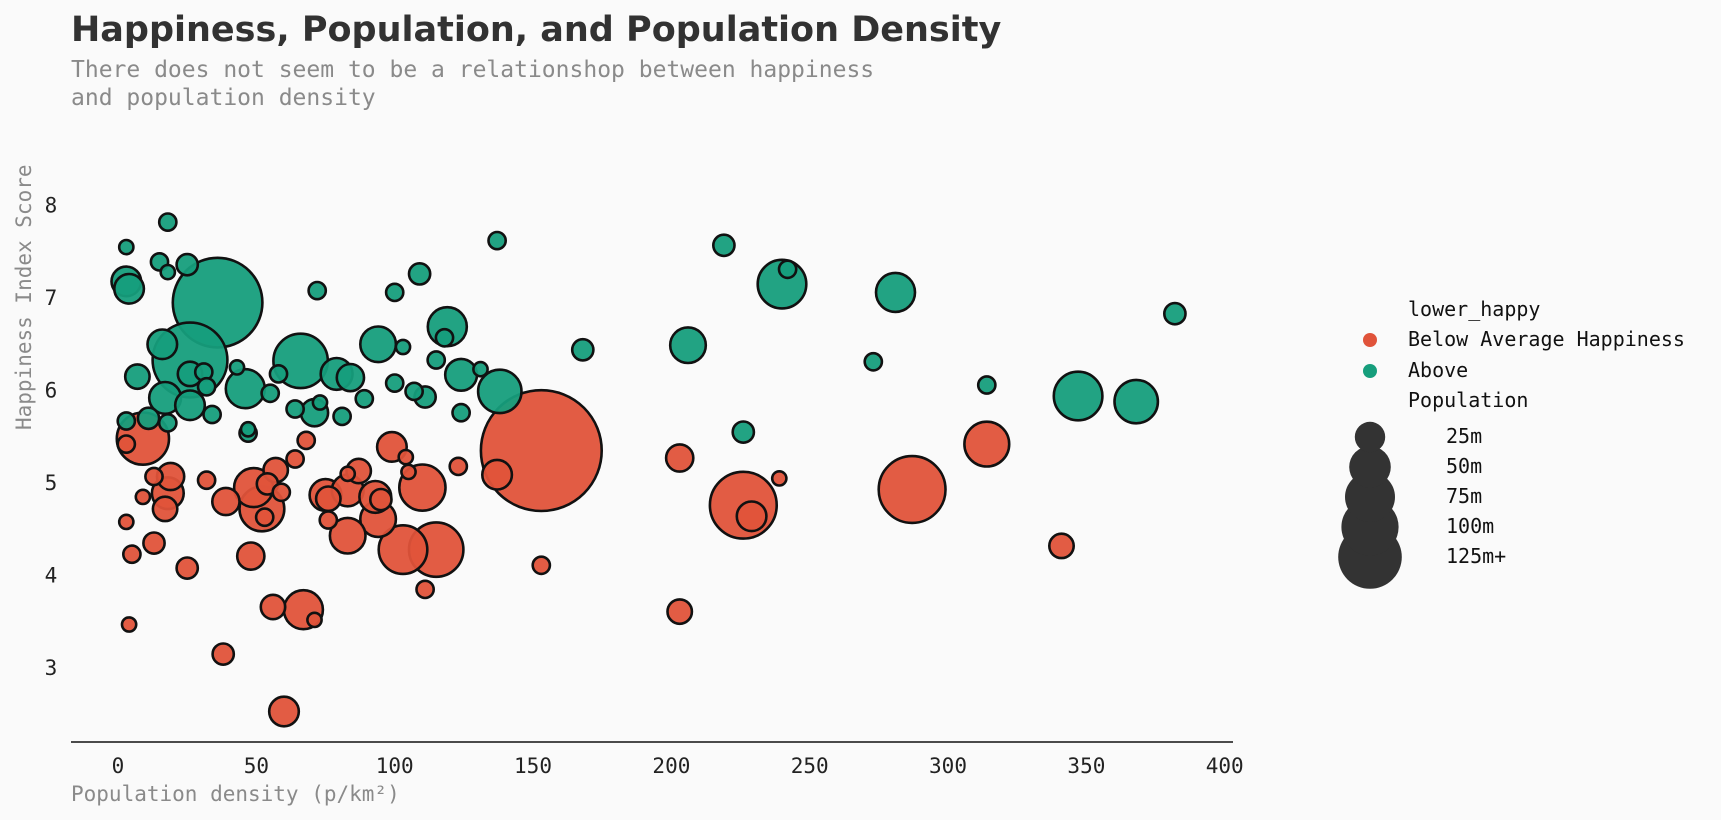 The width and height of the screenshot is (1721, 820). I want to click on x-tick-label: 100, so click(395, 766).